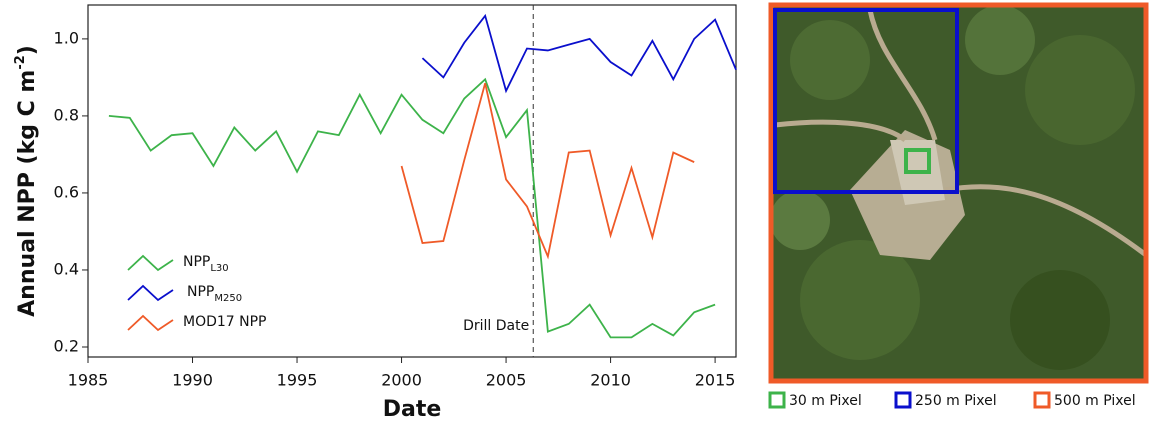 Image resolution: width=1160 pixels, height=429 pixels. Describe the element at coordinates (496, 326) in the screenshot. I see `drill-label: Drill Date` at that location.